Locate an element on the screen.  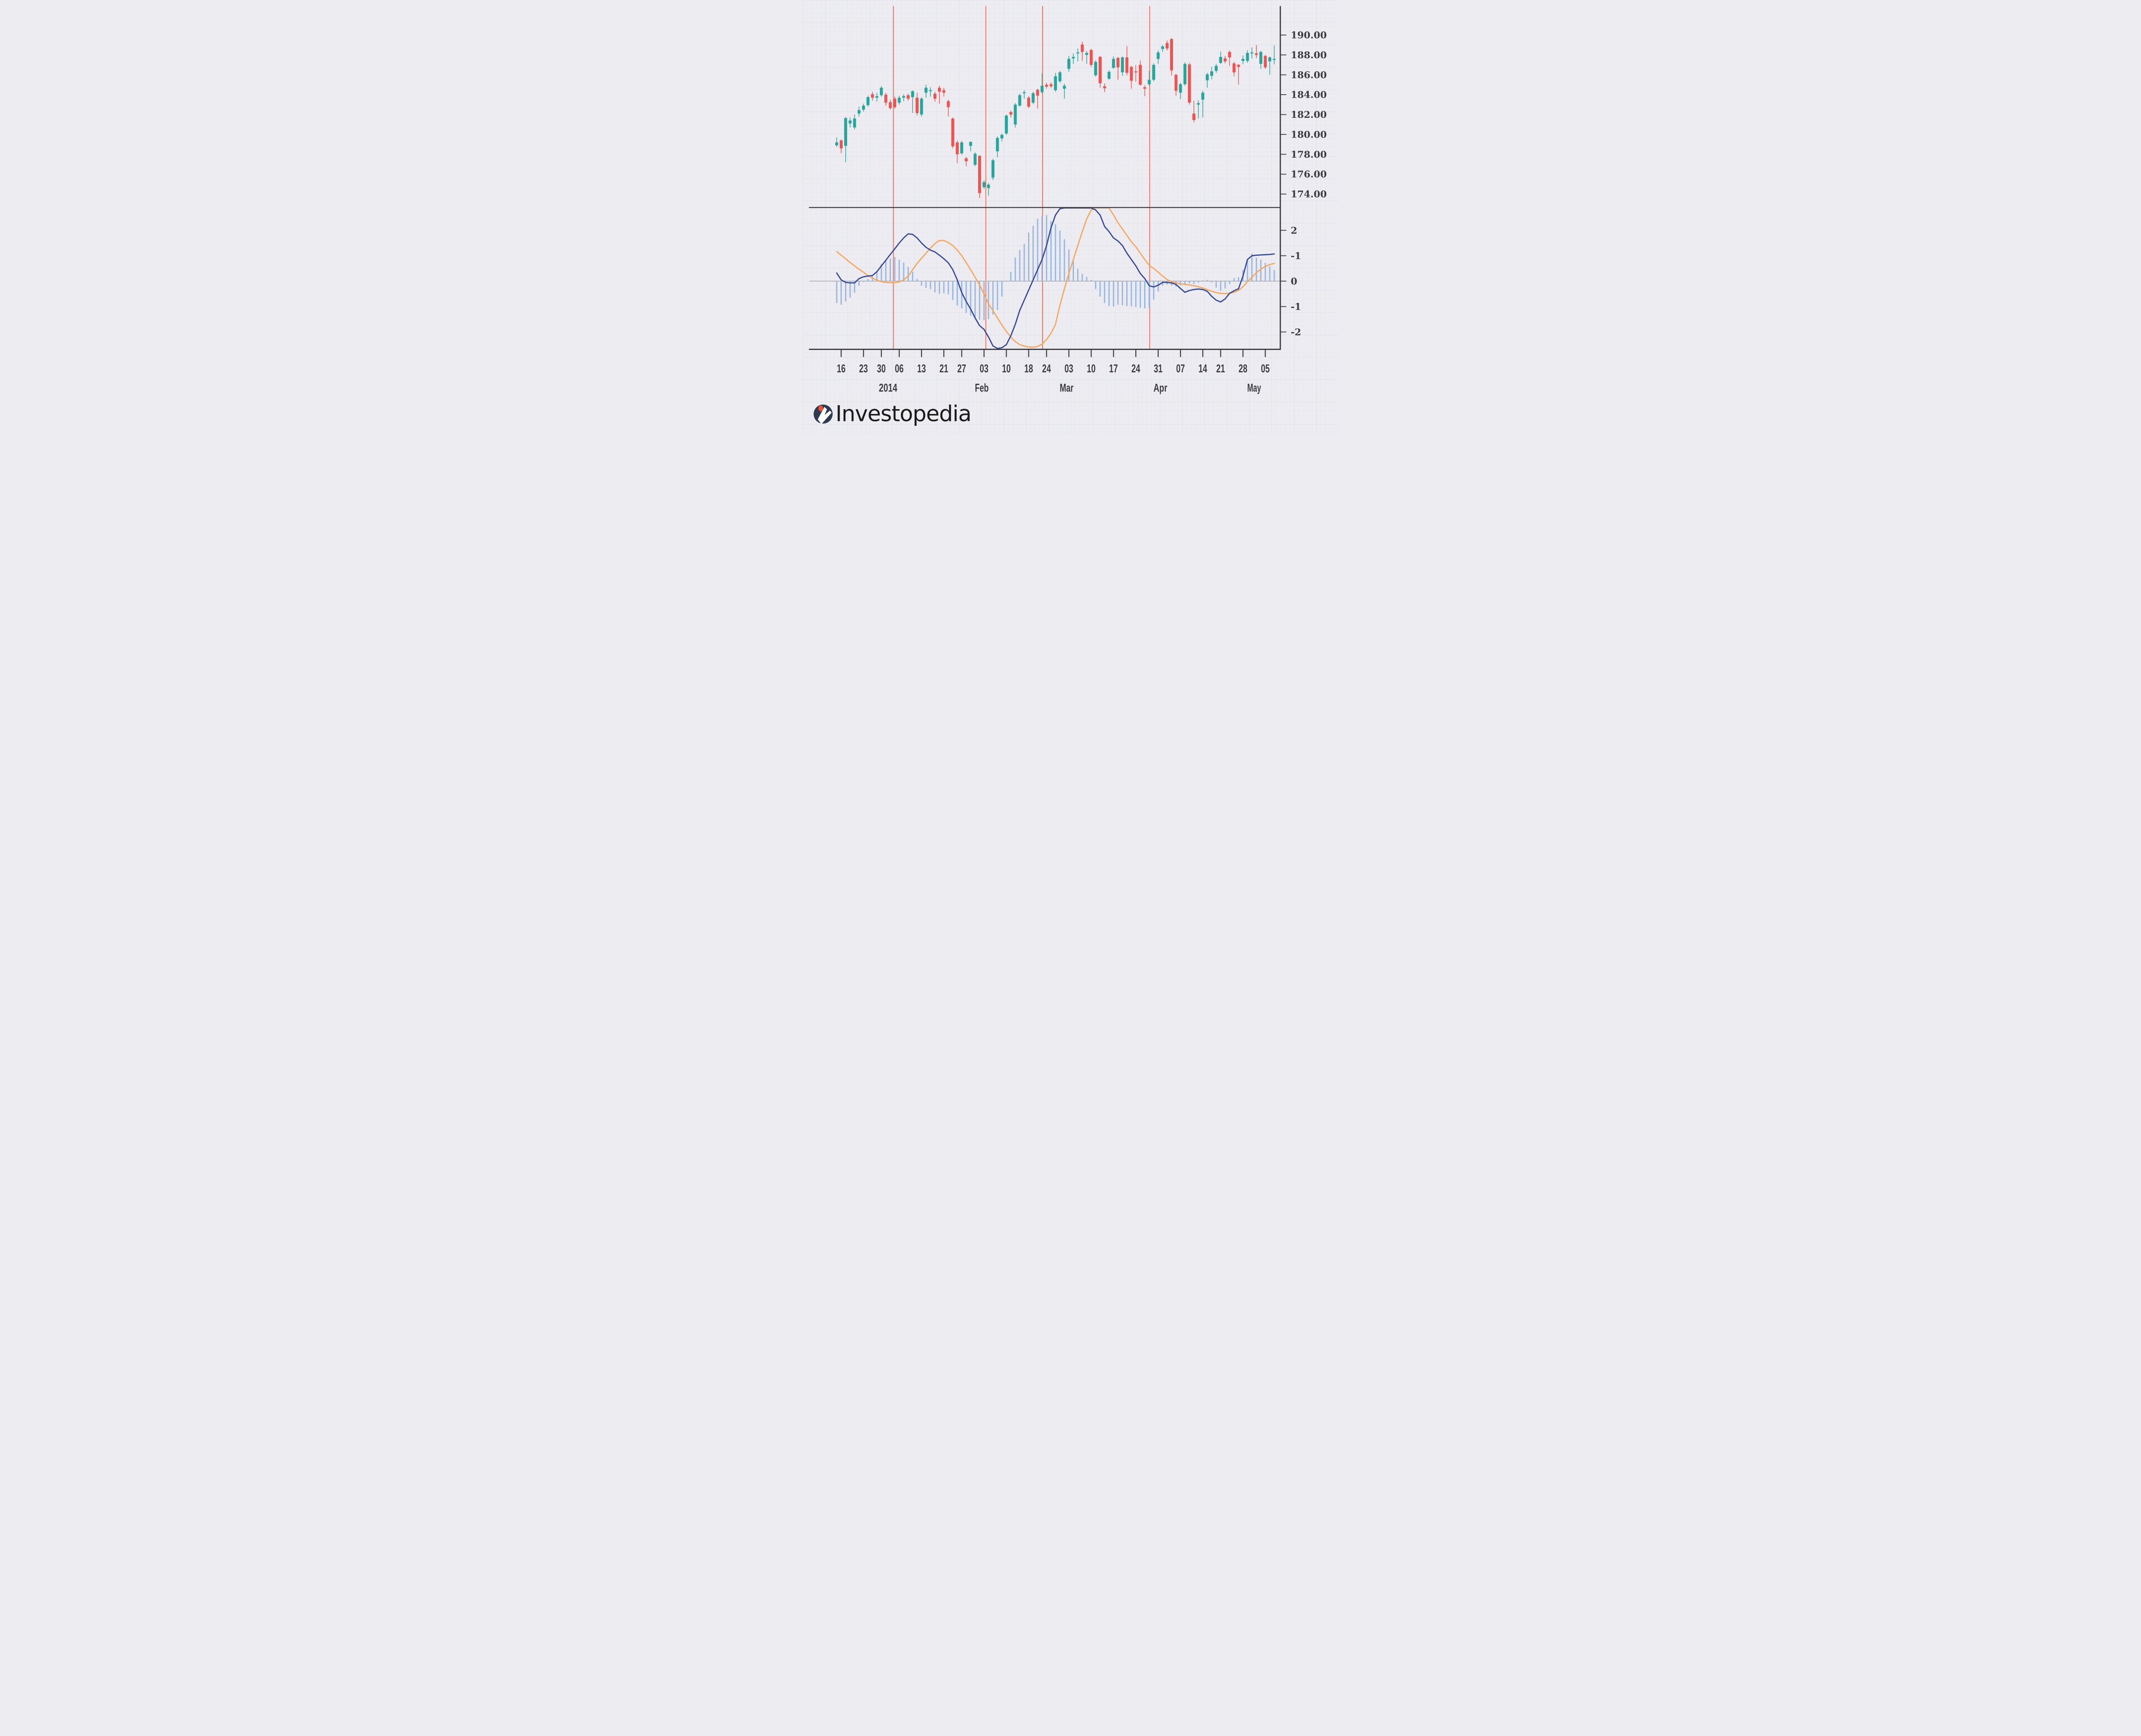
price-tick-label: 176.00 is located at coordinates (1309, 174).